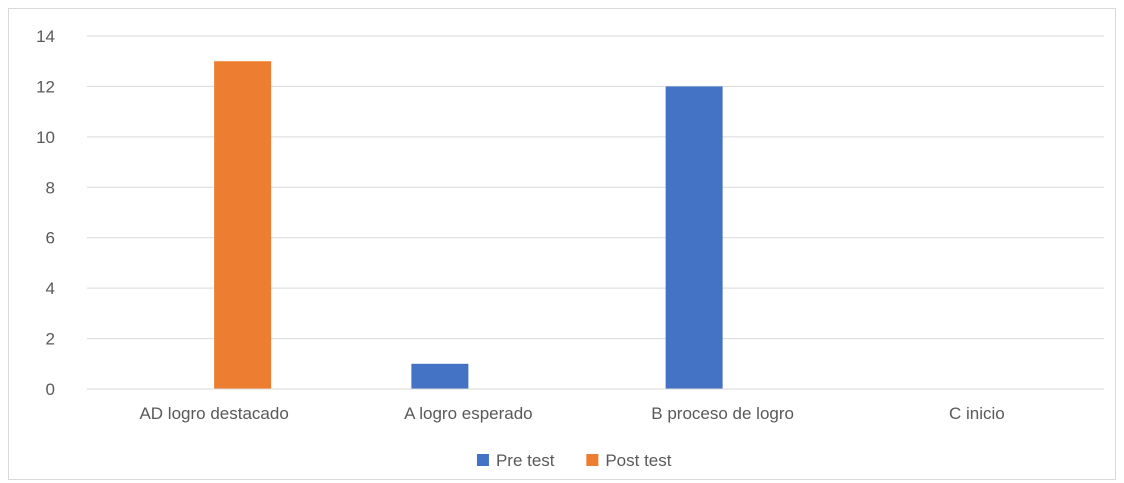  I want to click on x-category-label: AD logro destacado, so click(213, 413).